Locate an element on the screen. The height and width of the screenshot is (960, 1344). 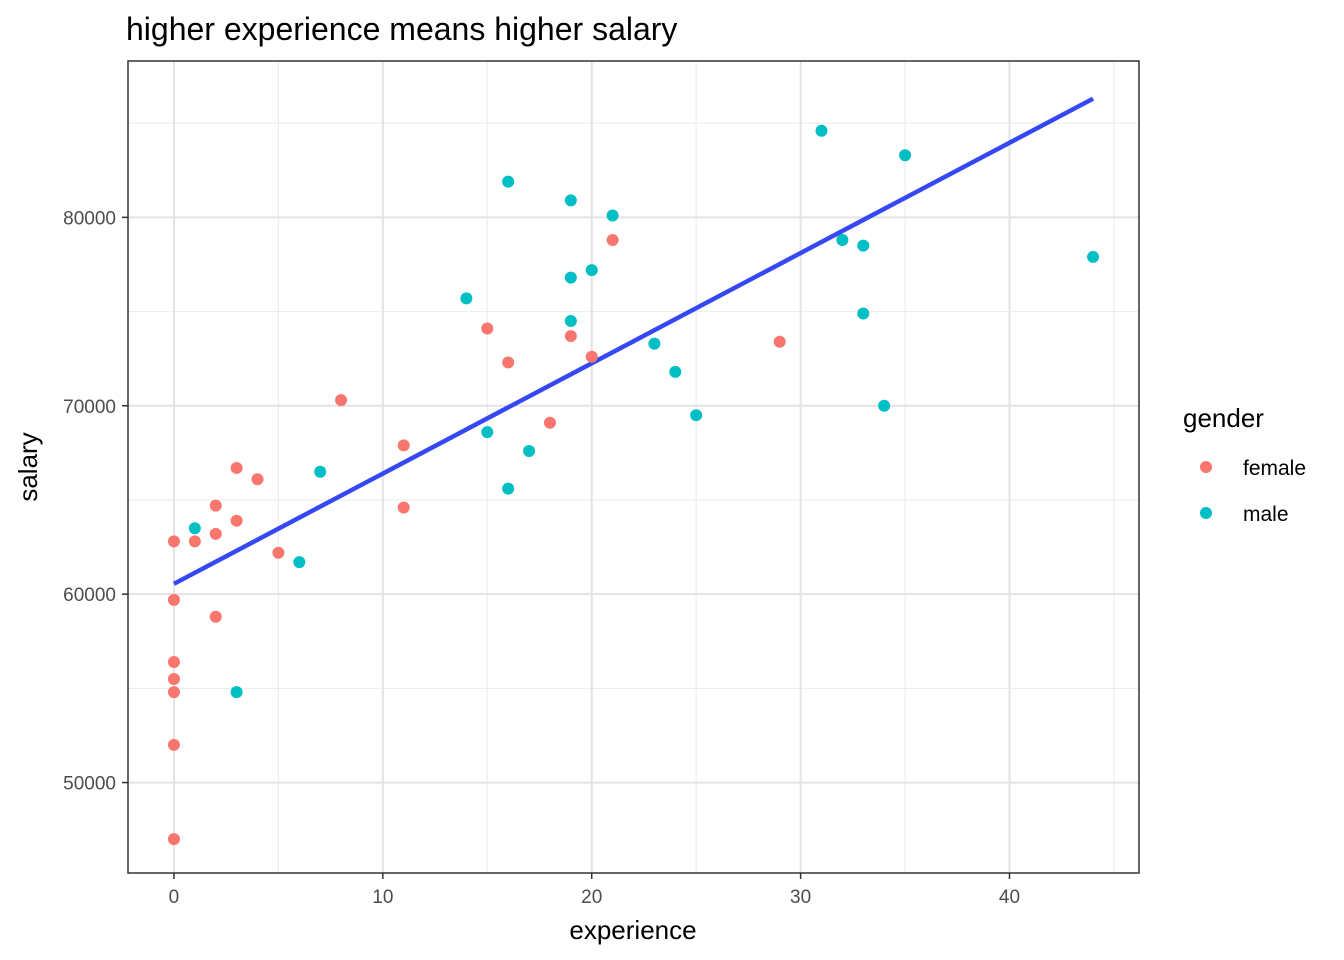
legend-key-female is located at coordinates (1206, 467).